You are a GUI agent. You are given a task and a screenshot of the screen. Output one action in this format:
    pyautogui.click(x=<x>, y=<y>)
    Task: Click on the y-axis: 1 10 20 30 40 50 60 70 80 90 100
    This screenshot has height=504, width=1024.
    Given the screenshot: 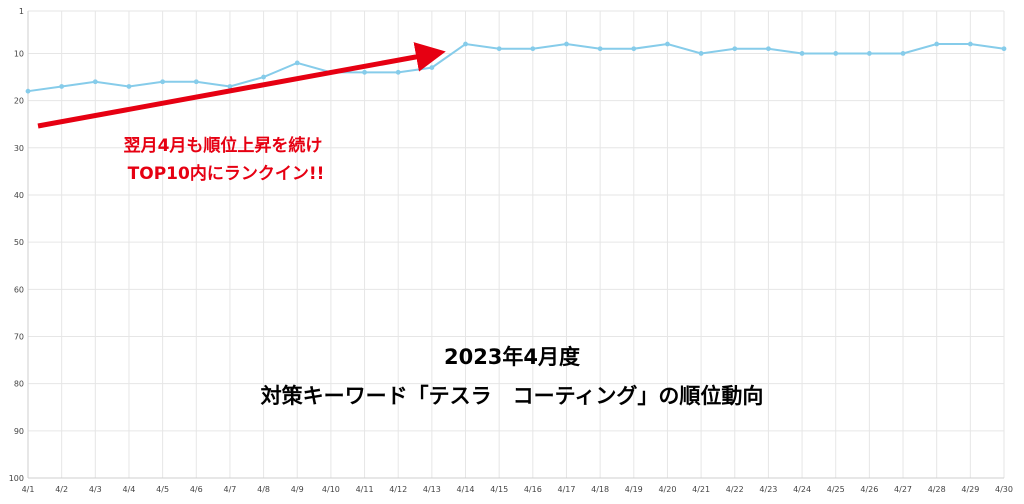 What is the action you would take?
    pyautogui.click(x=16, y=245)
    